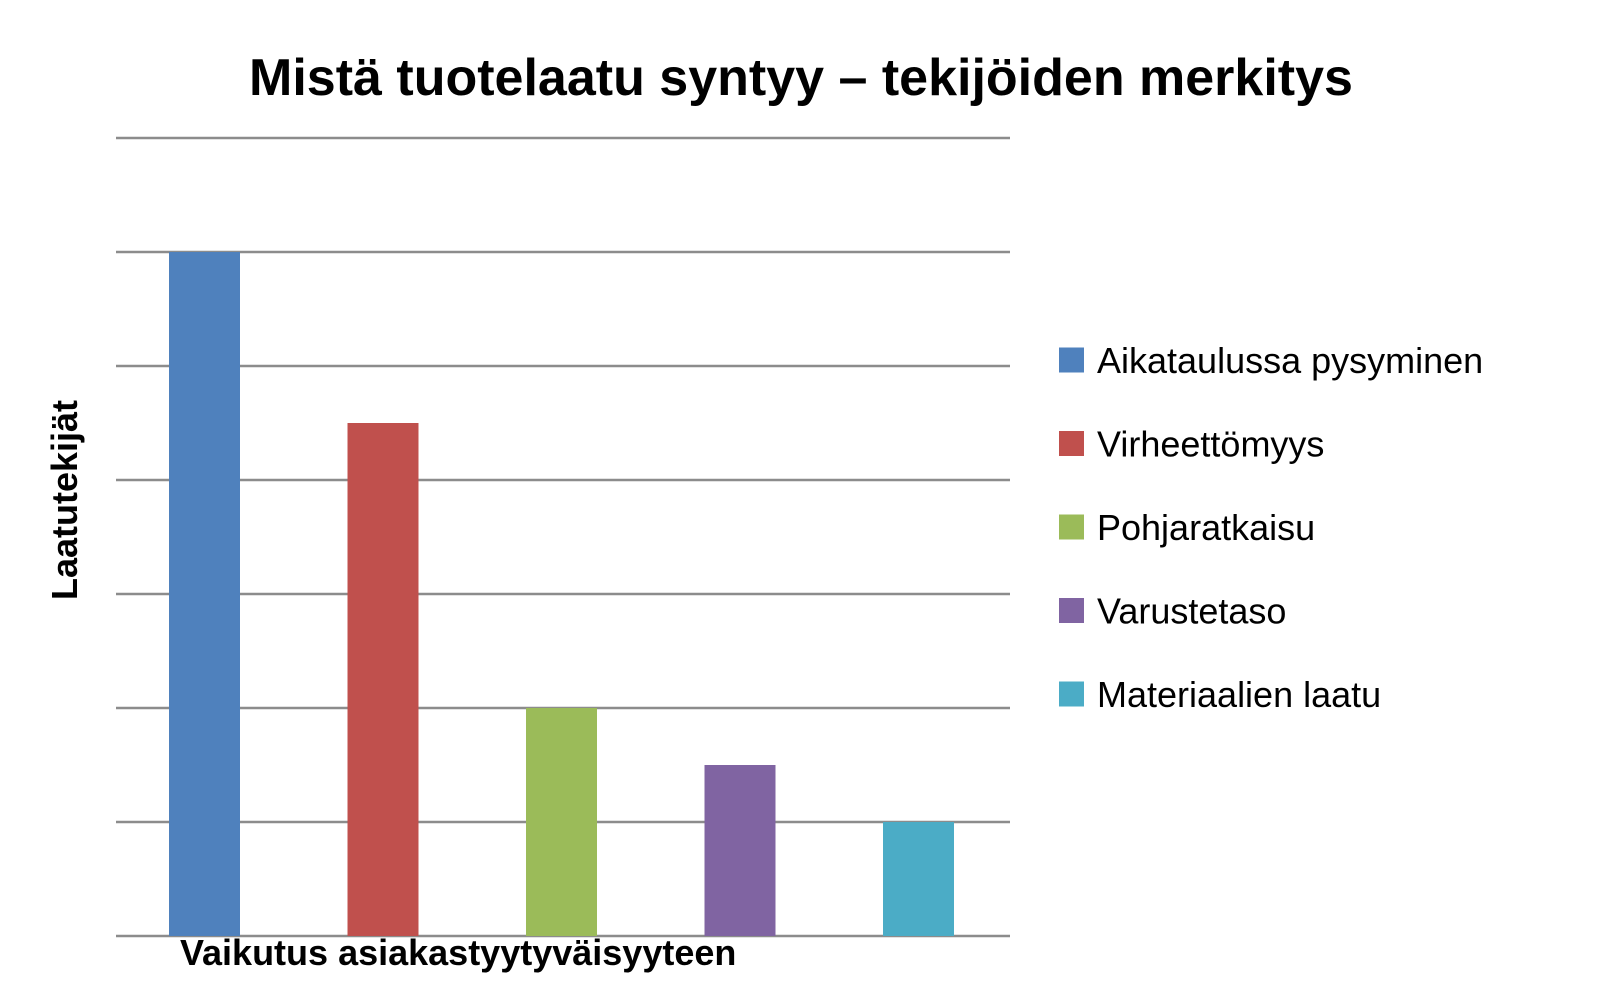 The height and width of the screenshot is (984, 1602). Describe the element at coordinates (1206, 527) in the screenshot. I see `legend-label: Pohjaratkaisu` at that location.